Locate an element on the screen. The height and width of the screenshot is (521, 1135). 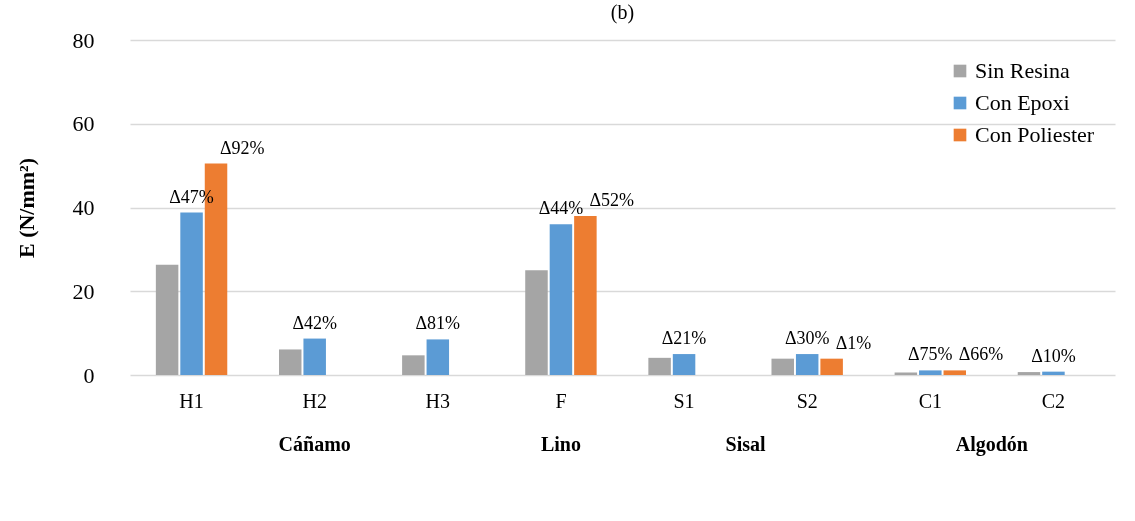
x-tick-label: H3 is located at coordinates (438, 400).